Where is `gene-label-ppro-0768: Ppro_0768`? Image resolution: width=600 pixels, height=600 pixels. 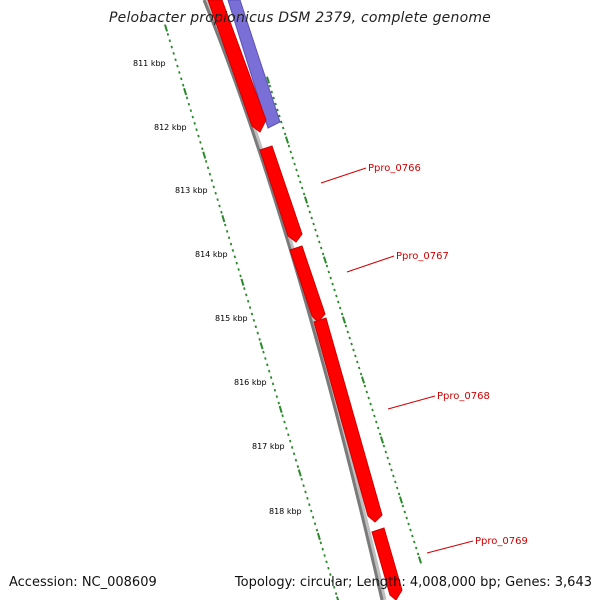 gene-label-ppro-0768: Ppro_0768 is located at coordinates (463, 396).